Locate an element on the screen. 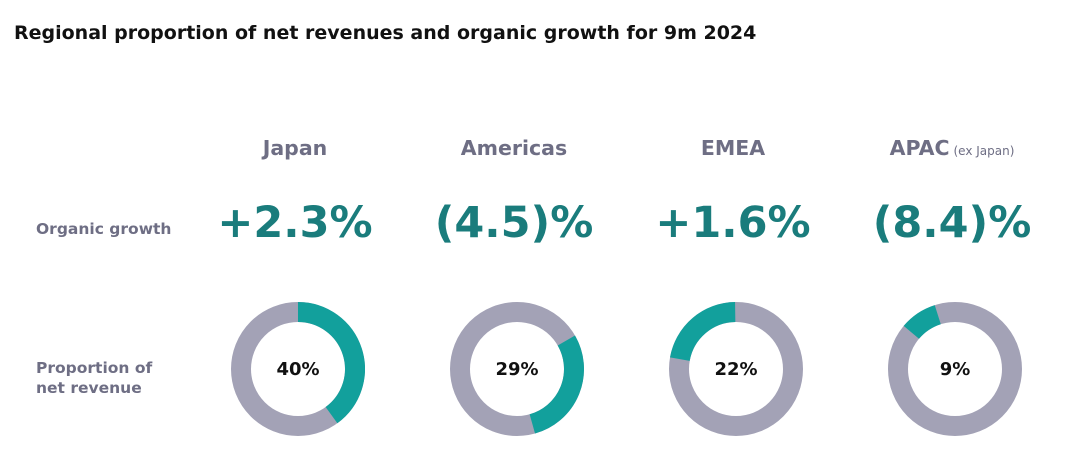  organic-growth-row-label: Organic growth is located at coordinates (104, 229).